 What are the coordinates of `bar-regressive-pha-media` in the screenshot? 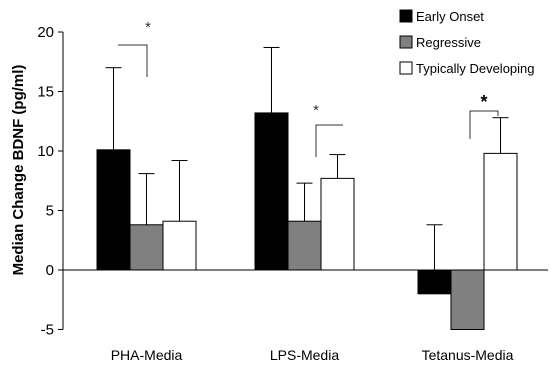 It's located at (146, 247).